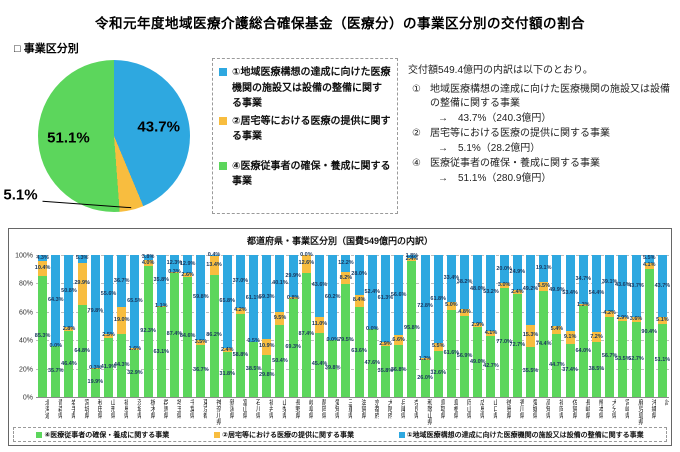 The width and height of the screenshot is (680, 452). What do you see at coordinates (270, 409) in the screenshot?
I see `x-axis-label: 福井県` at bounding box center [270, 409].